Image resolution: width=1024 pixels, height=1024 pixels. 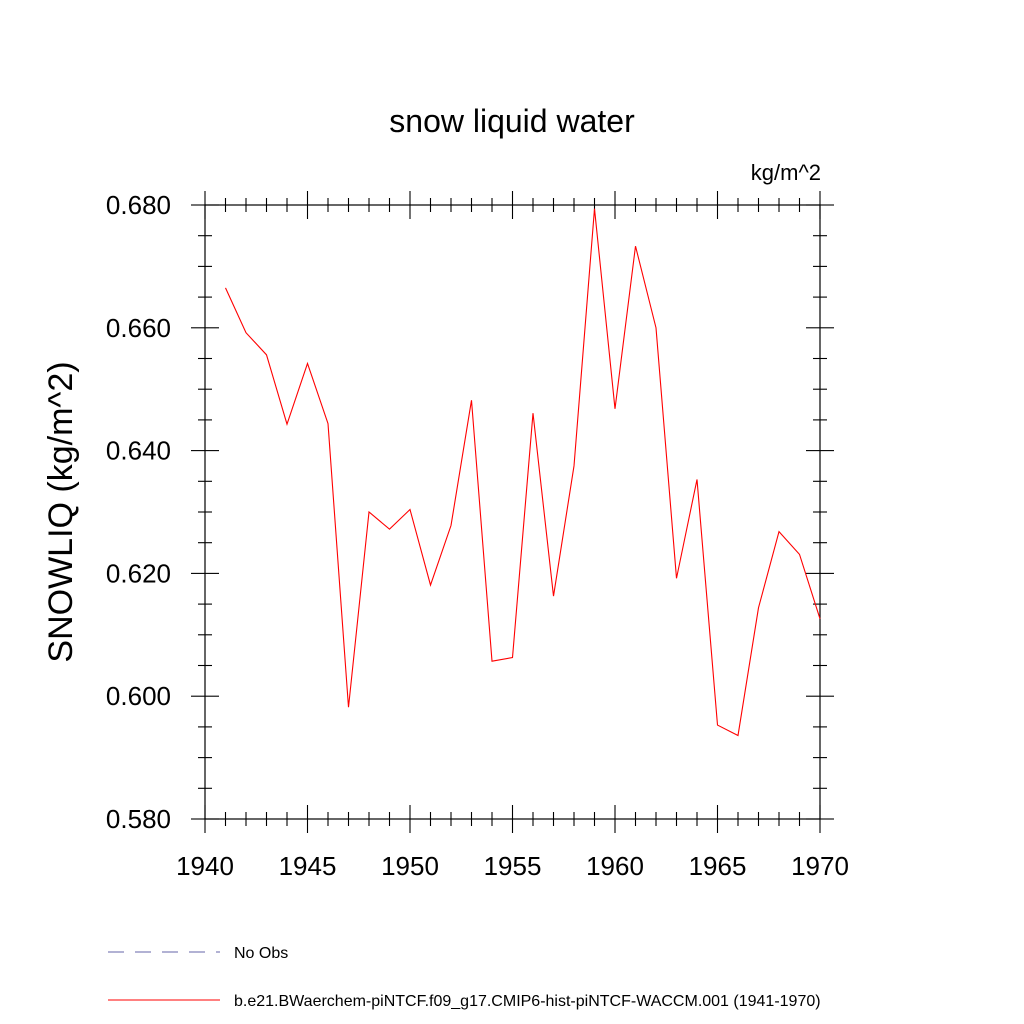 I want to click on x-tick-label: 1950, so click(x=410, y=866).